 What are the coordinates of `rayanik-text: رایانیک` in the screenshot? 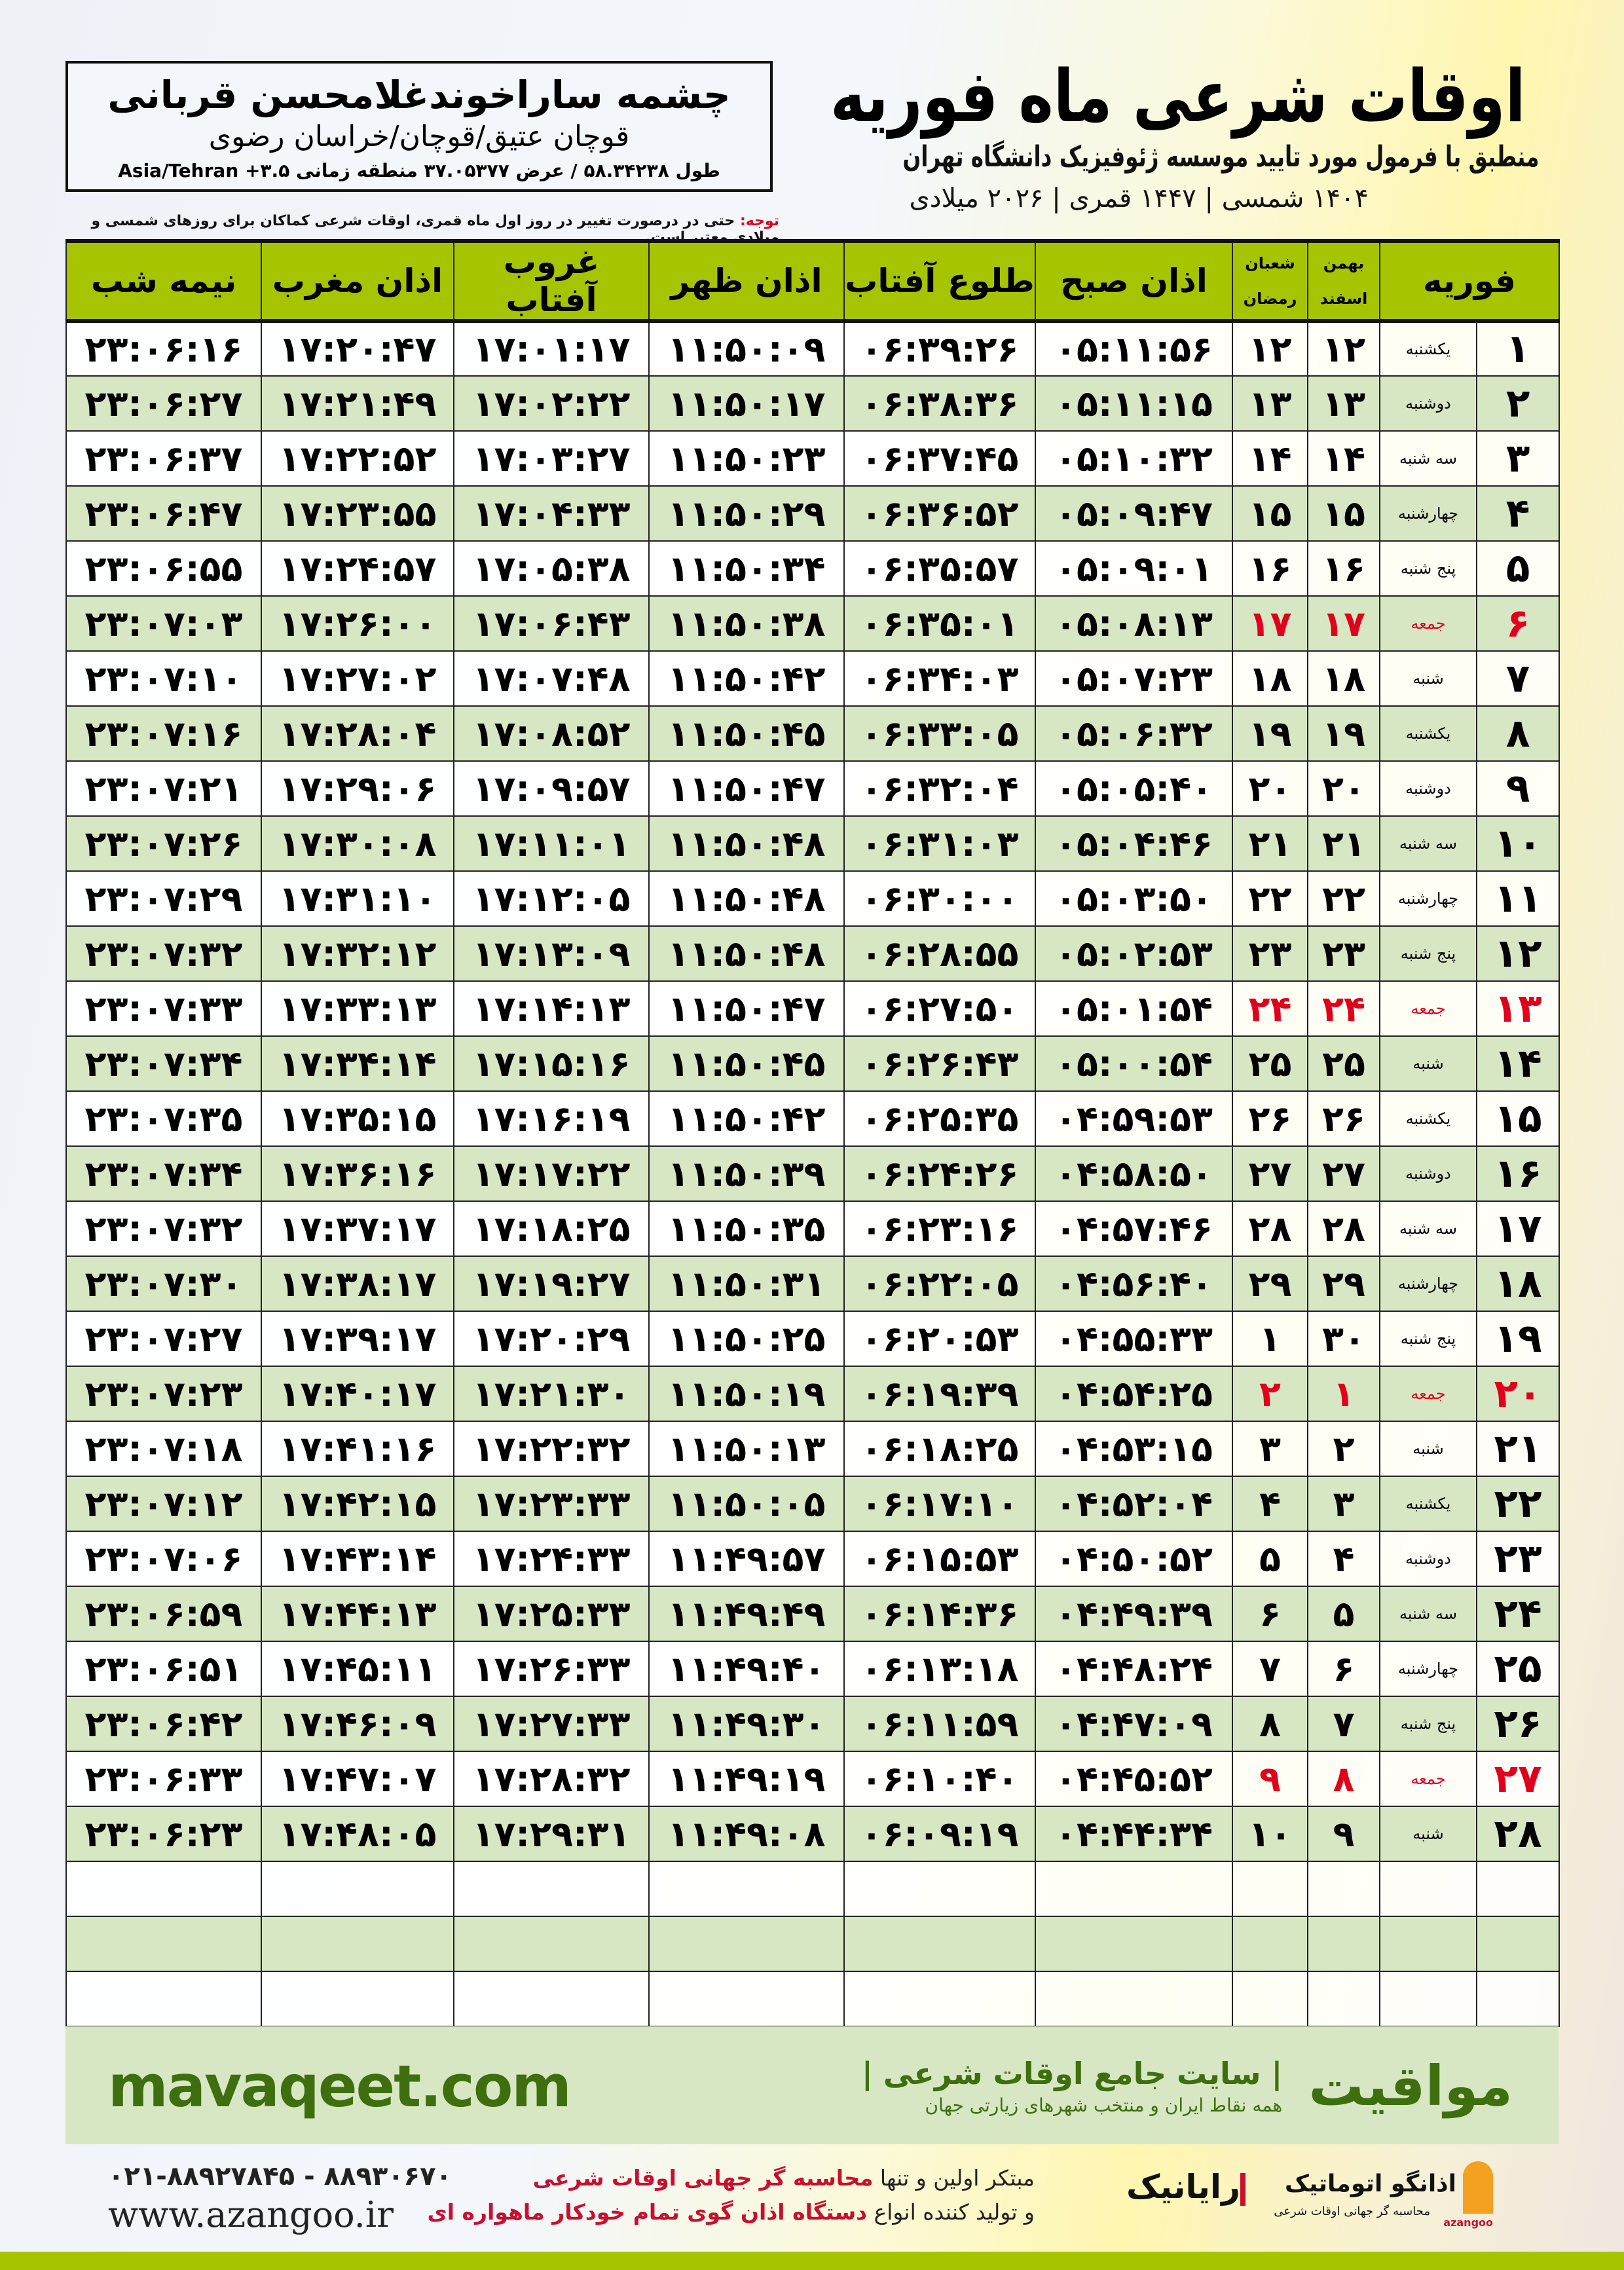 It's located at (1183, 2187).